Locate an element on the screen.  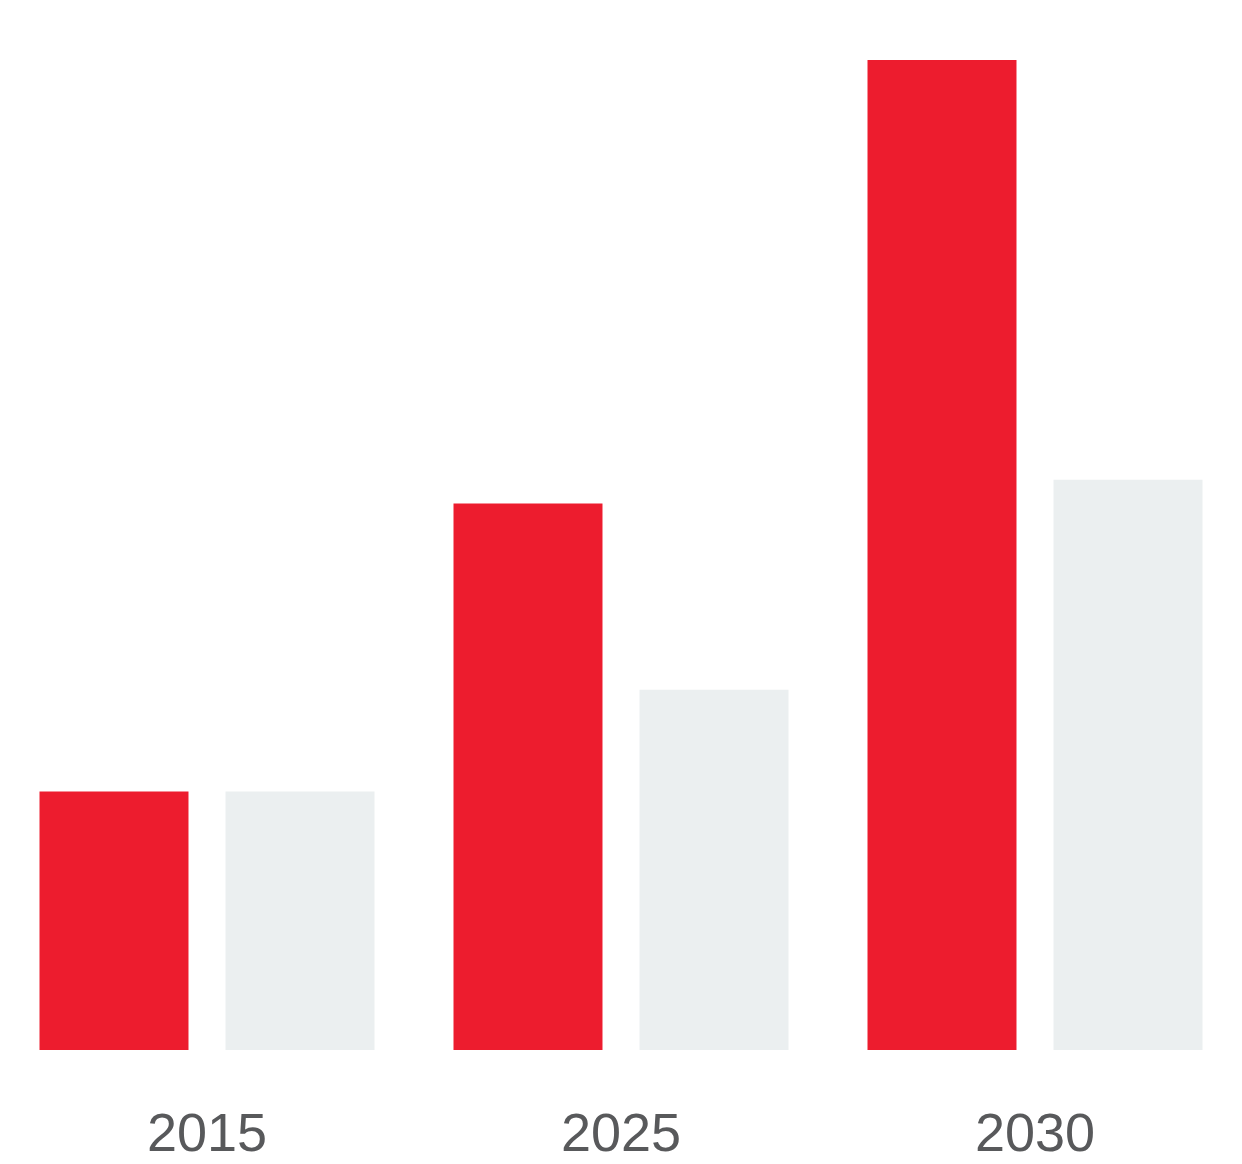
x-tick-label: 2030 is located at coordinates (1035, 1132).